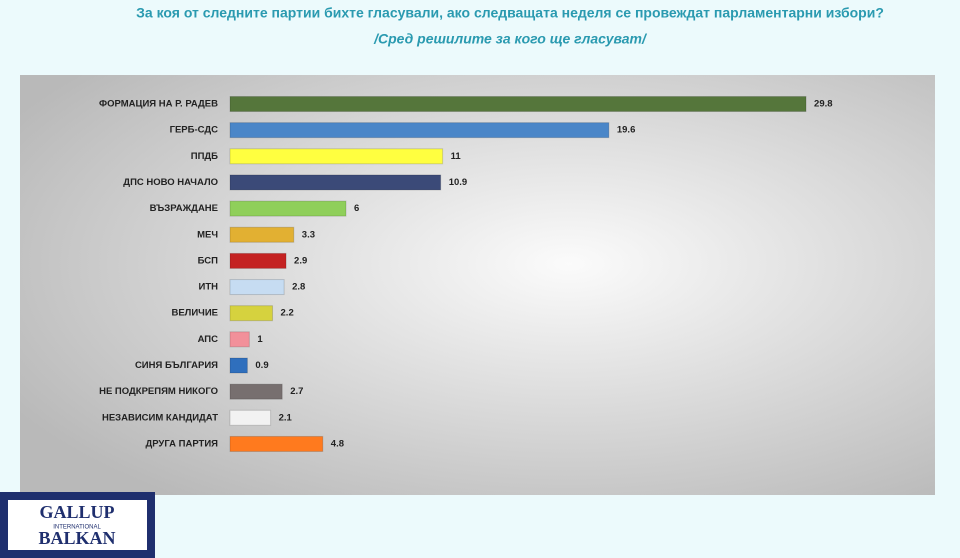 The width and height of the screenshot is (960, 558). What do you see at coordinates (261, 365) in the screenshot?
I see `value-label: 0.9` at bounding box center [261, 365].